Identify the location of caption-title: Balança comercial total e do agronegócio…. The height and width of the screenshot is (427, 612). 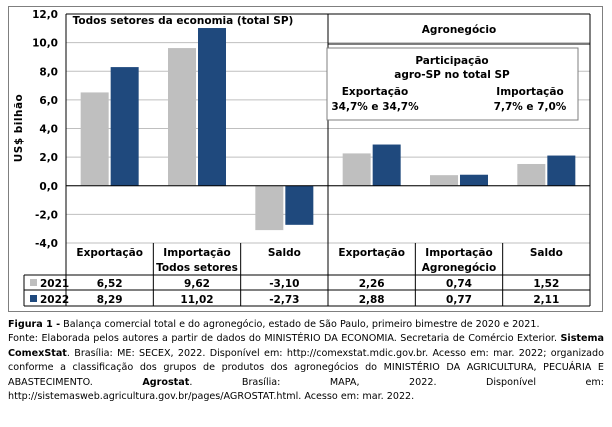
(300, 324).